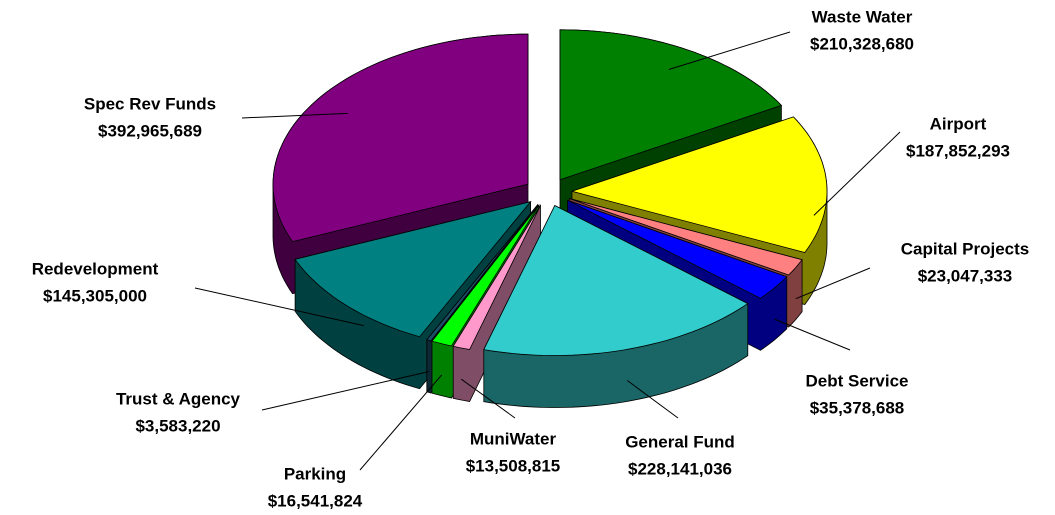 This screenshot has width=1055, height=515. Describe the element at coordinates (958, 150) in the screenshot. I see `slice-value-label: $187,852,293` at that location.